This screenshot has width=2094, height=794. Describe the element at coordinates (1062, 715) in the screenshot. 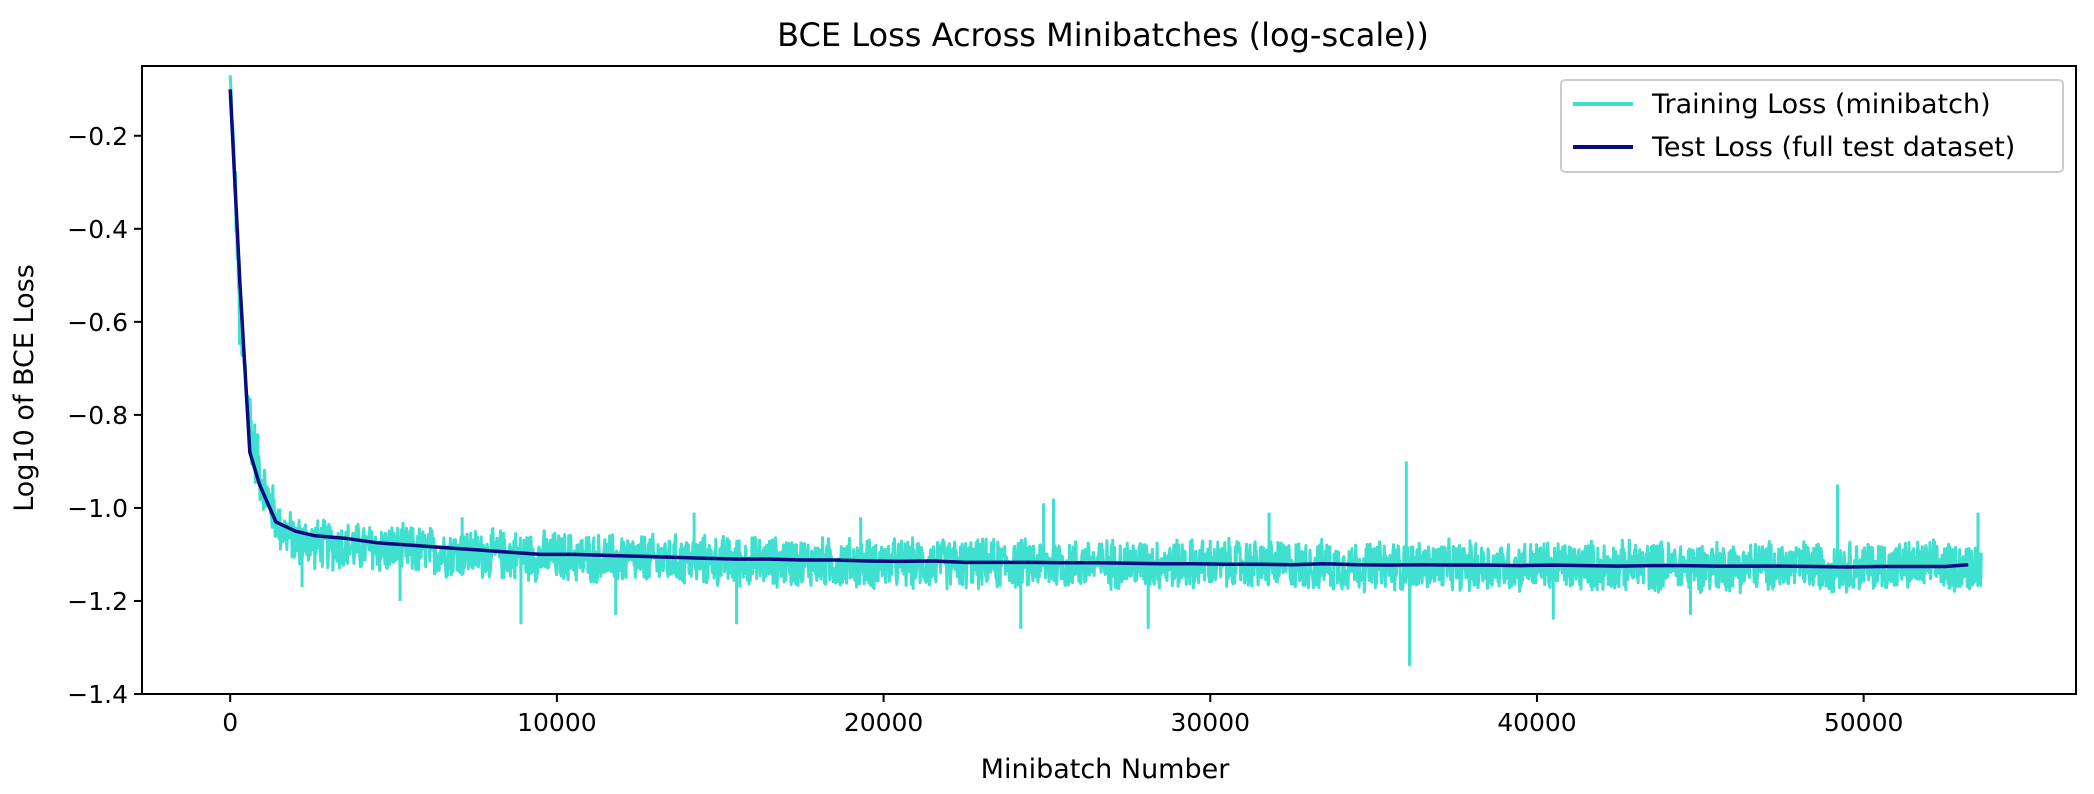

I see `x-axis: 0 10000 20000 30000 40000 50000` at that location.